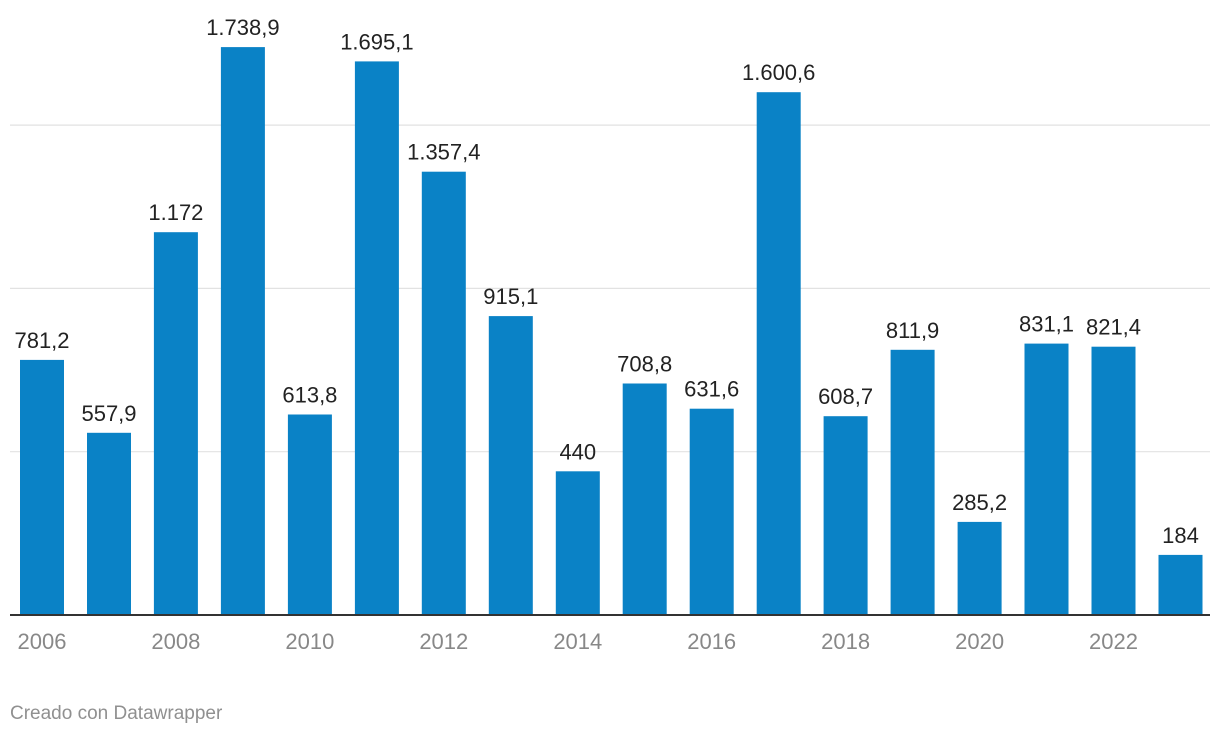  What do you see at coordinates (979, 568) in the screenshot?
I see `bar-2020` at bounding box center [979, 568].